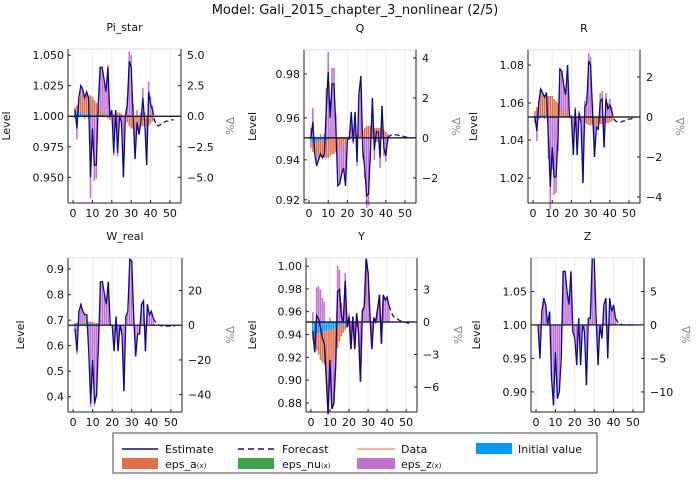  I want to click on left-tick-label: 0.8, so click(56, 295).